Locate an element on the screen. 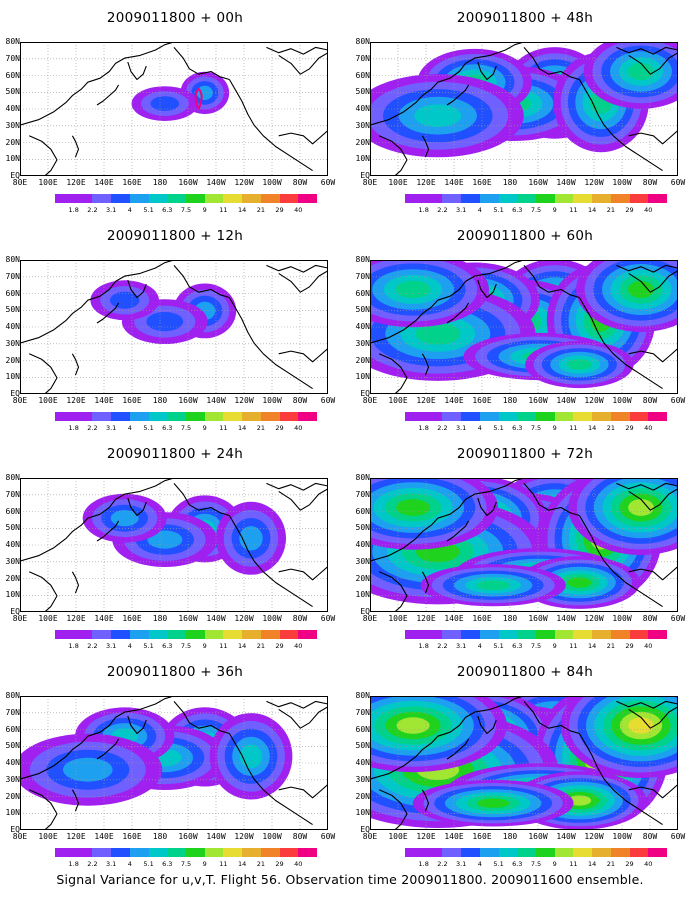 This screenshot has width=700, height=900. colorbar-label: 3.1 is located at coordinates (461, 646).